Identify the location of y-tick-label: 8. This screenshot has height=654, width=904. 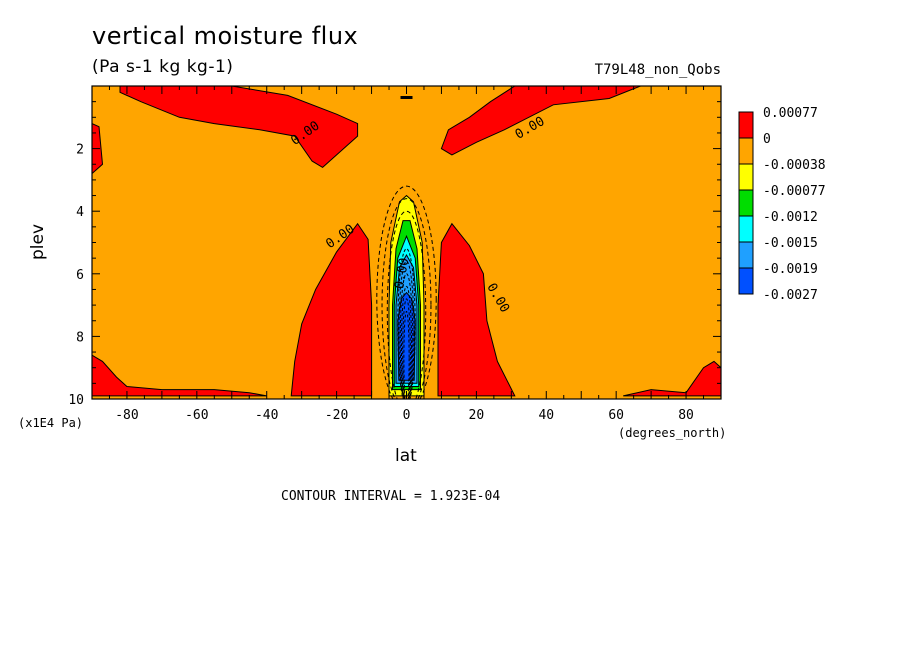
(80, 337).